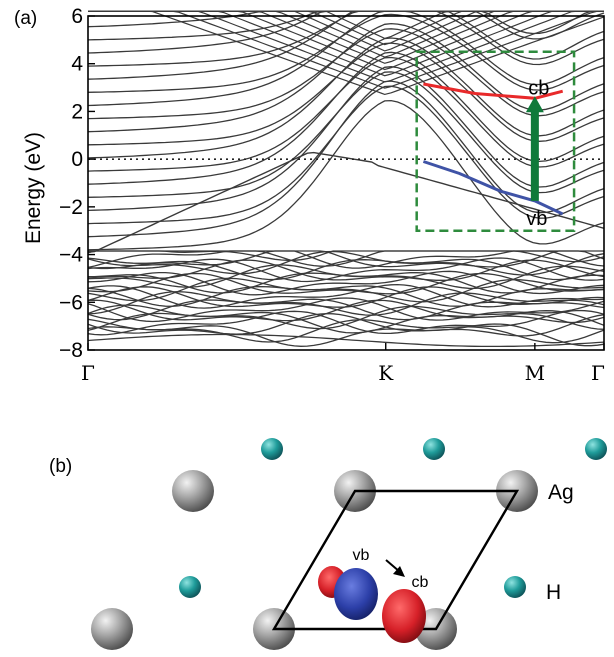 This screenshot has height=657, width=614. Describe the element at coordinates (386, 373) in the screenshot. I see `x-tick-label: K` at that location.